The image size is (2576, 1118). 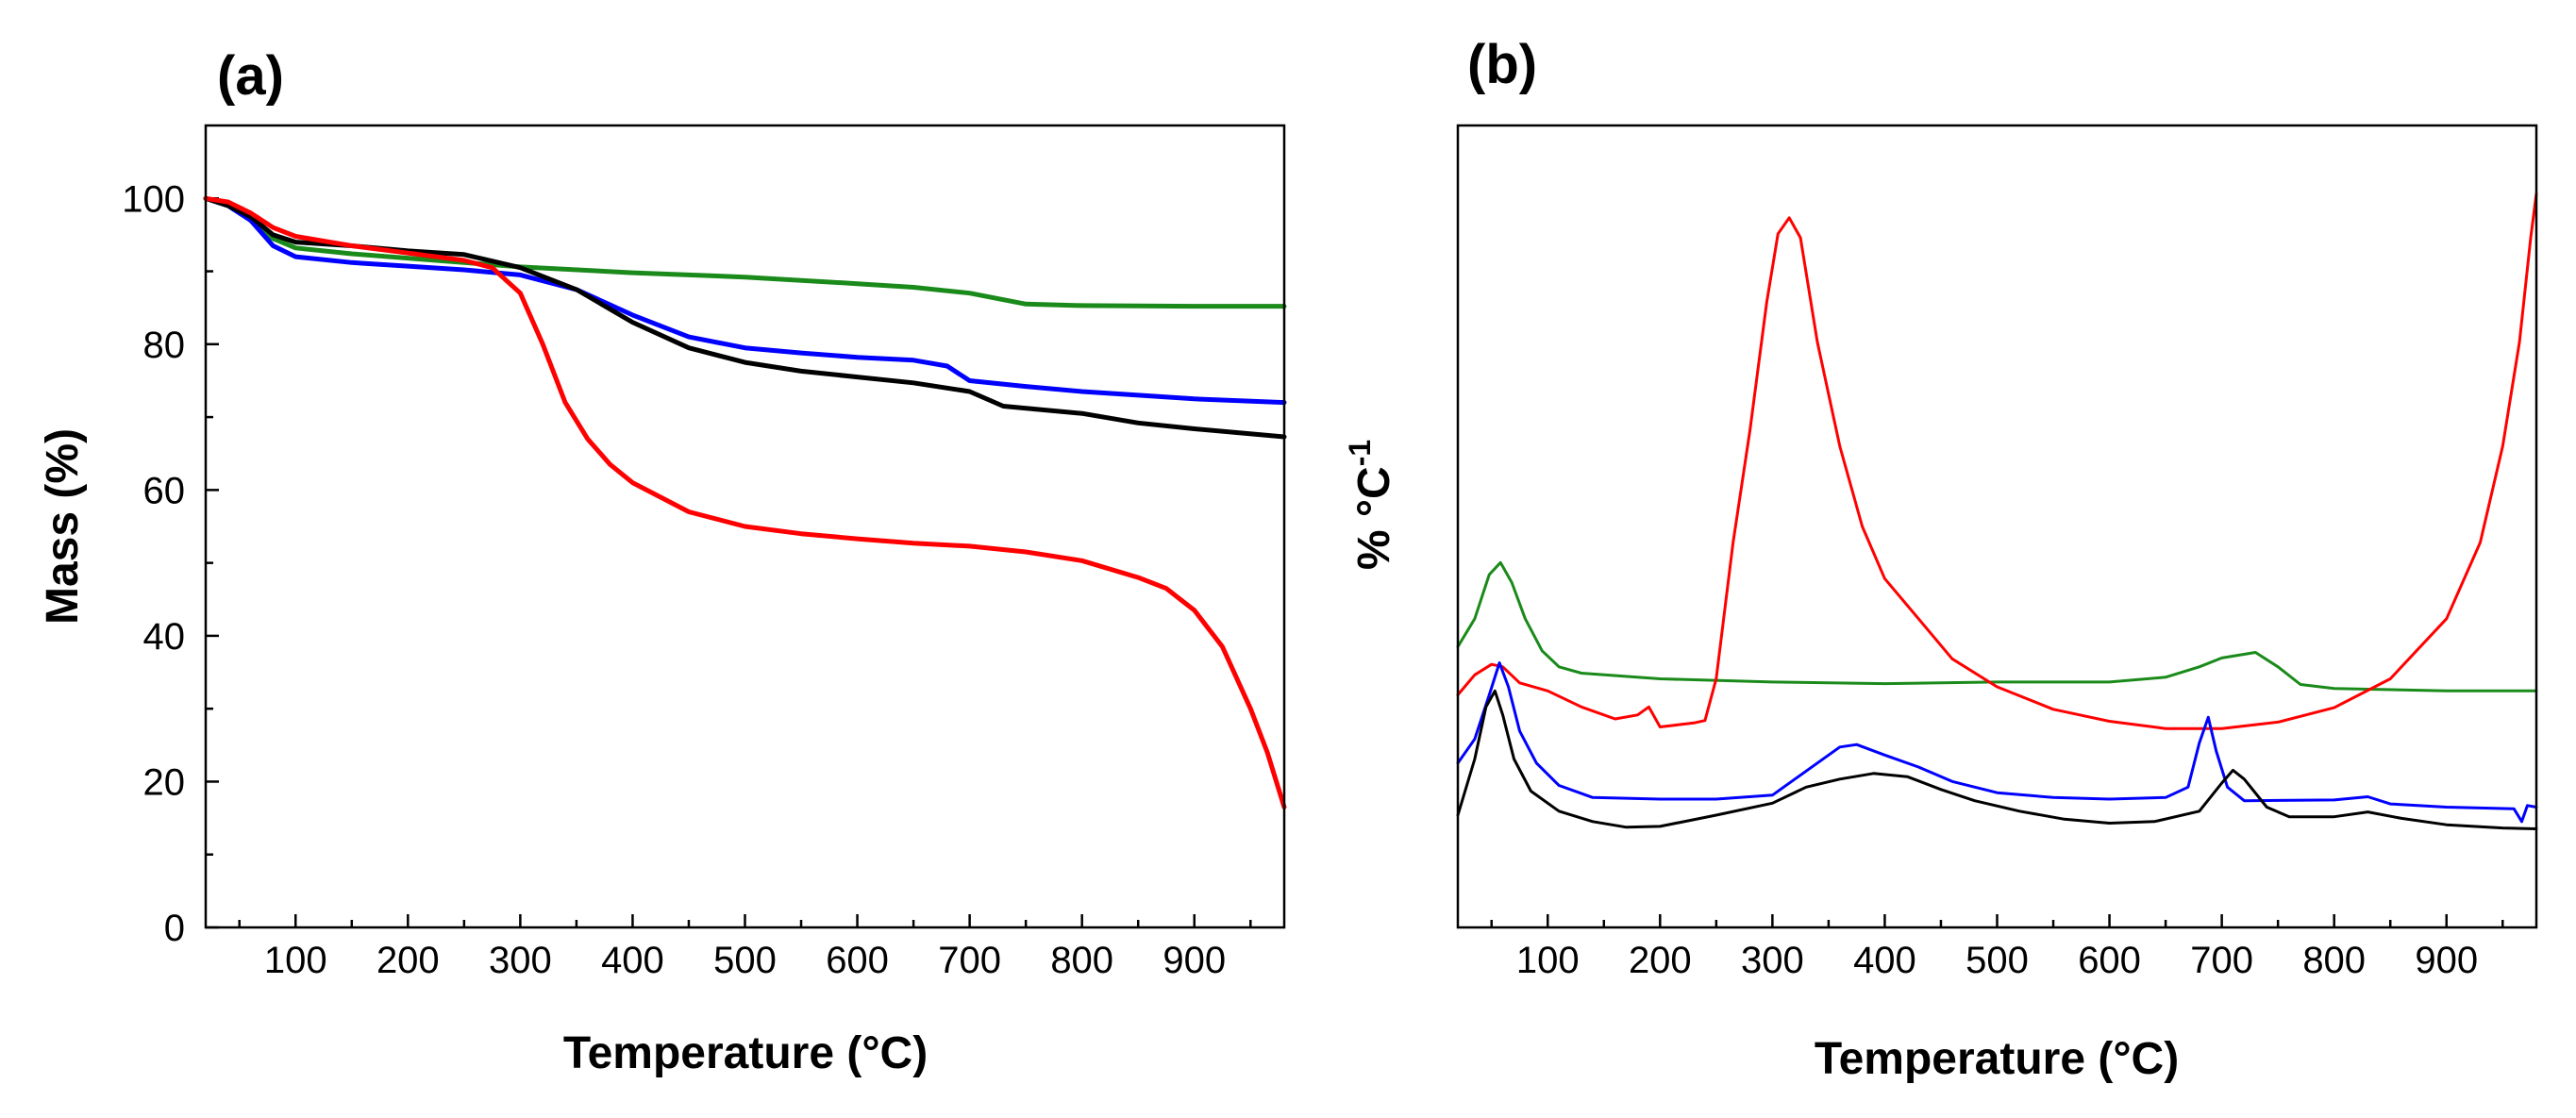 What do you see at coordinates (164, 637) in the screenshot?
I see `y-tick-label: 40` at bounding box center [164, 637].